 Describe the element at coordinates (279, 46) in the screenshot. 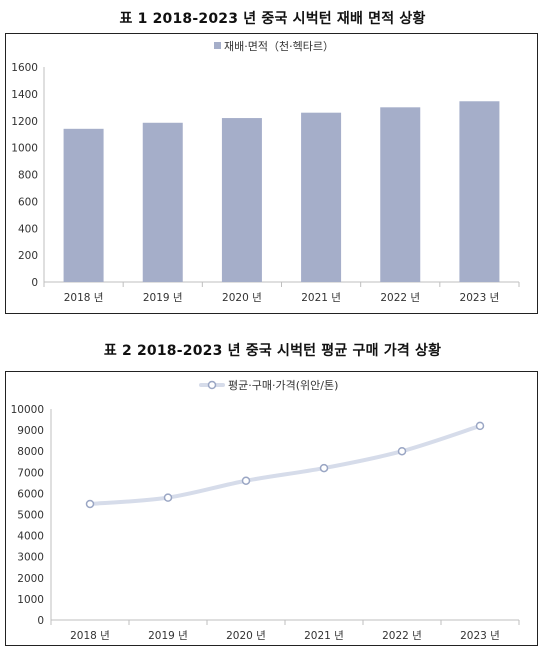

I see `chart1-legend-label: 재배·면적（천·헥타르）` at that location.